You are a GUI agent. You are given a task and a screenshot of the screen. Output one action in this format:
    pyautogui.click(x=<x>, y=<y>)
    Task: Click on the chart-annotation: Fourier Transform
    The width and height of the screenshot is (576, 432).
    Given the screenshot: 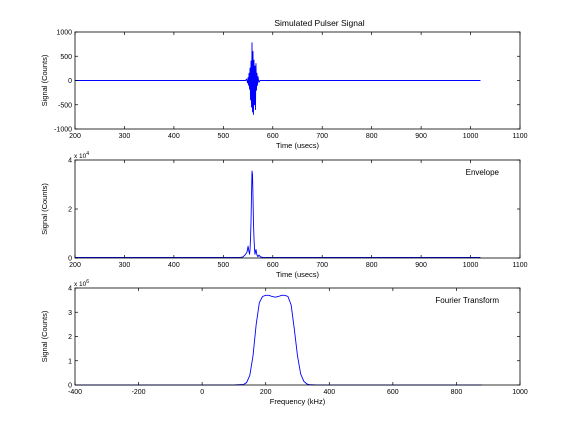 What is the action you would take?
    pyautogui.click(x=467, y=300)
    